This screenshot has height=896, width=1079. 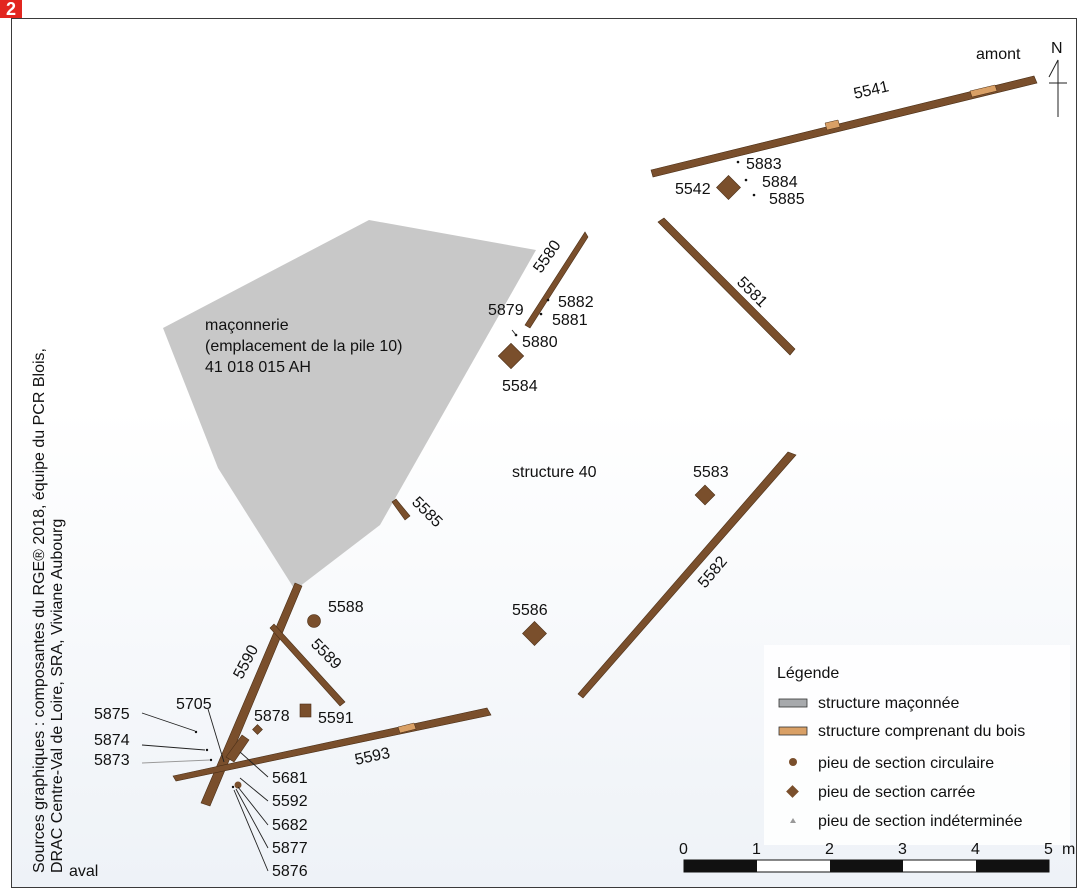 I want to click on label-5591: 5591, so click(x=336, y=718).